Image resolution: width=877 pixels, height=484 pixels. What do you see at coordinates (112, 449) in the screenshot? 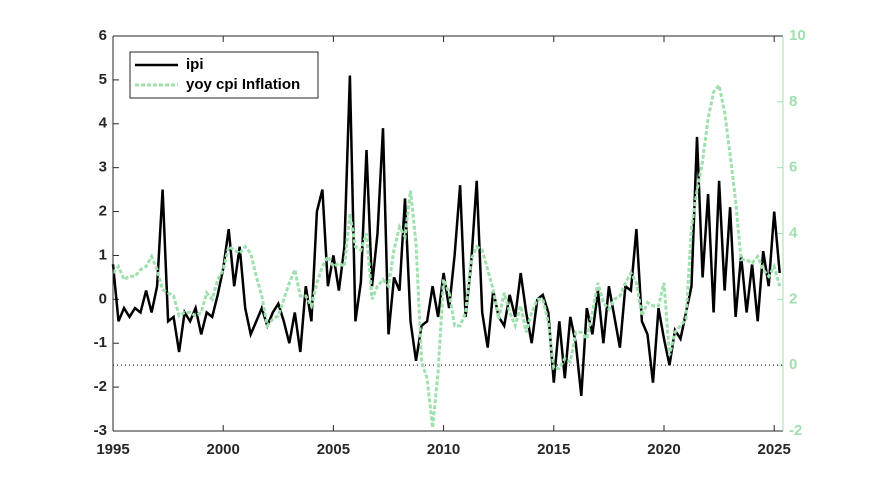
I see `x-tick-label: 1995` at bounding box center [112, 449].